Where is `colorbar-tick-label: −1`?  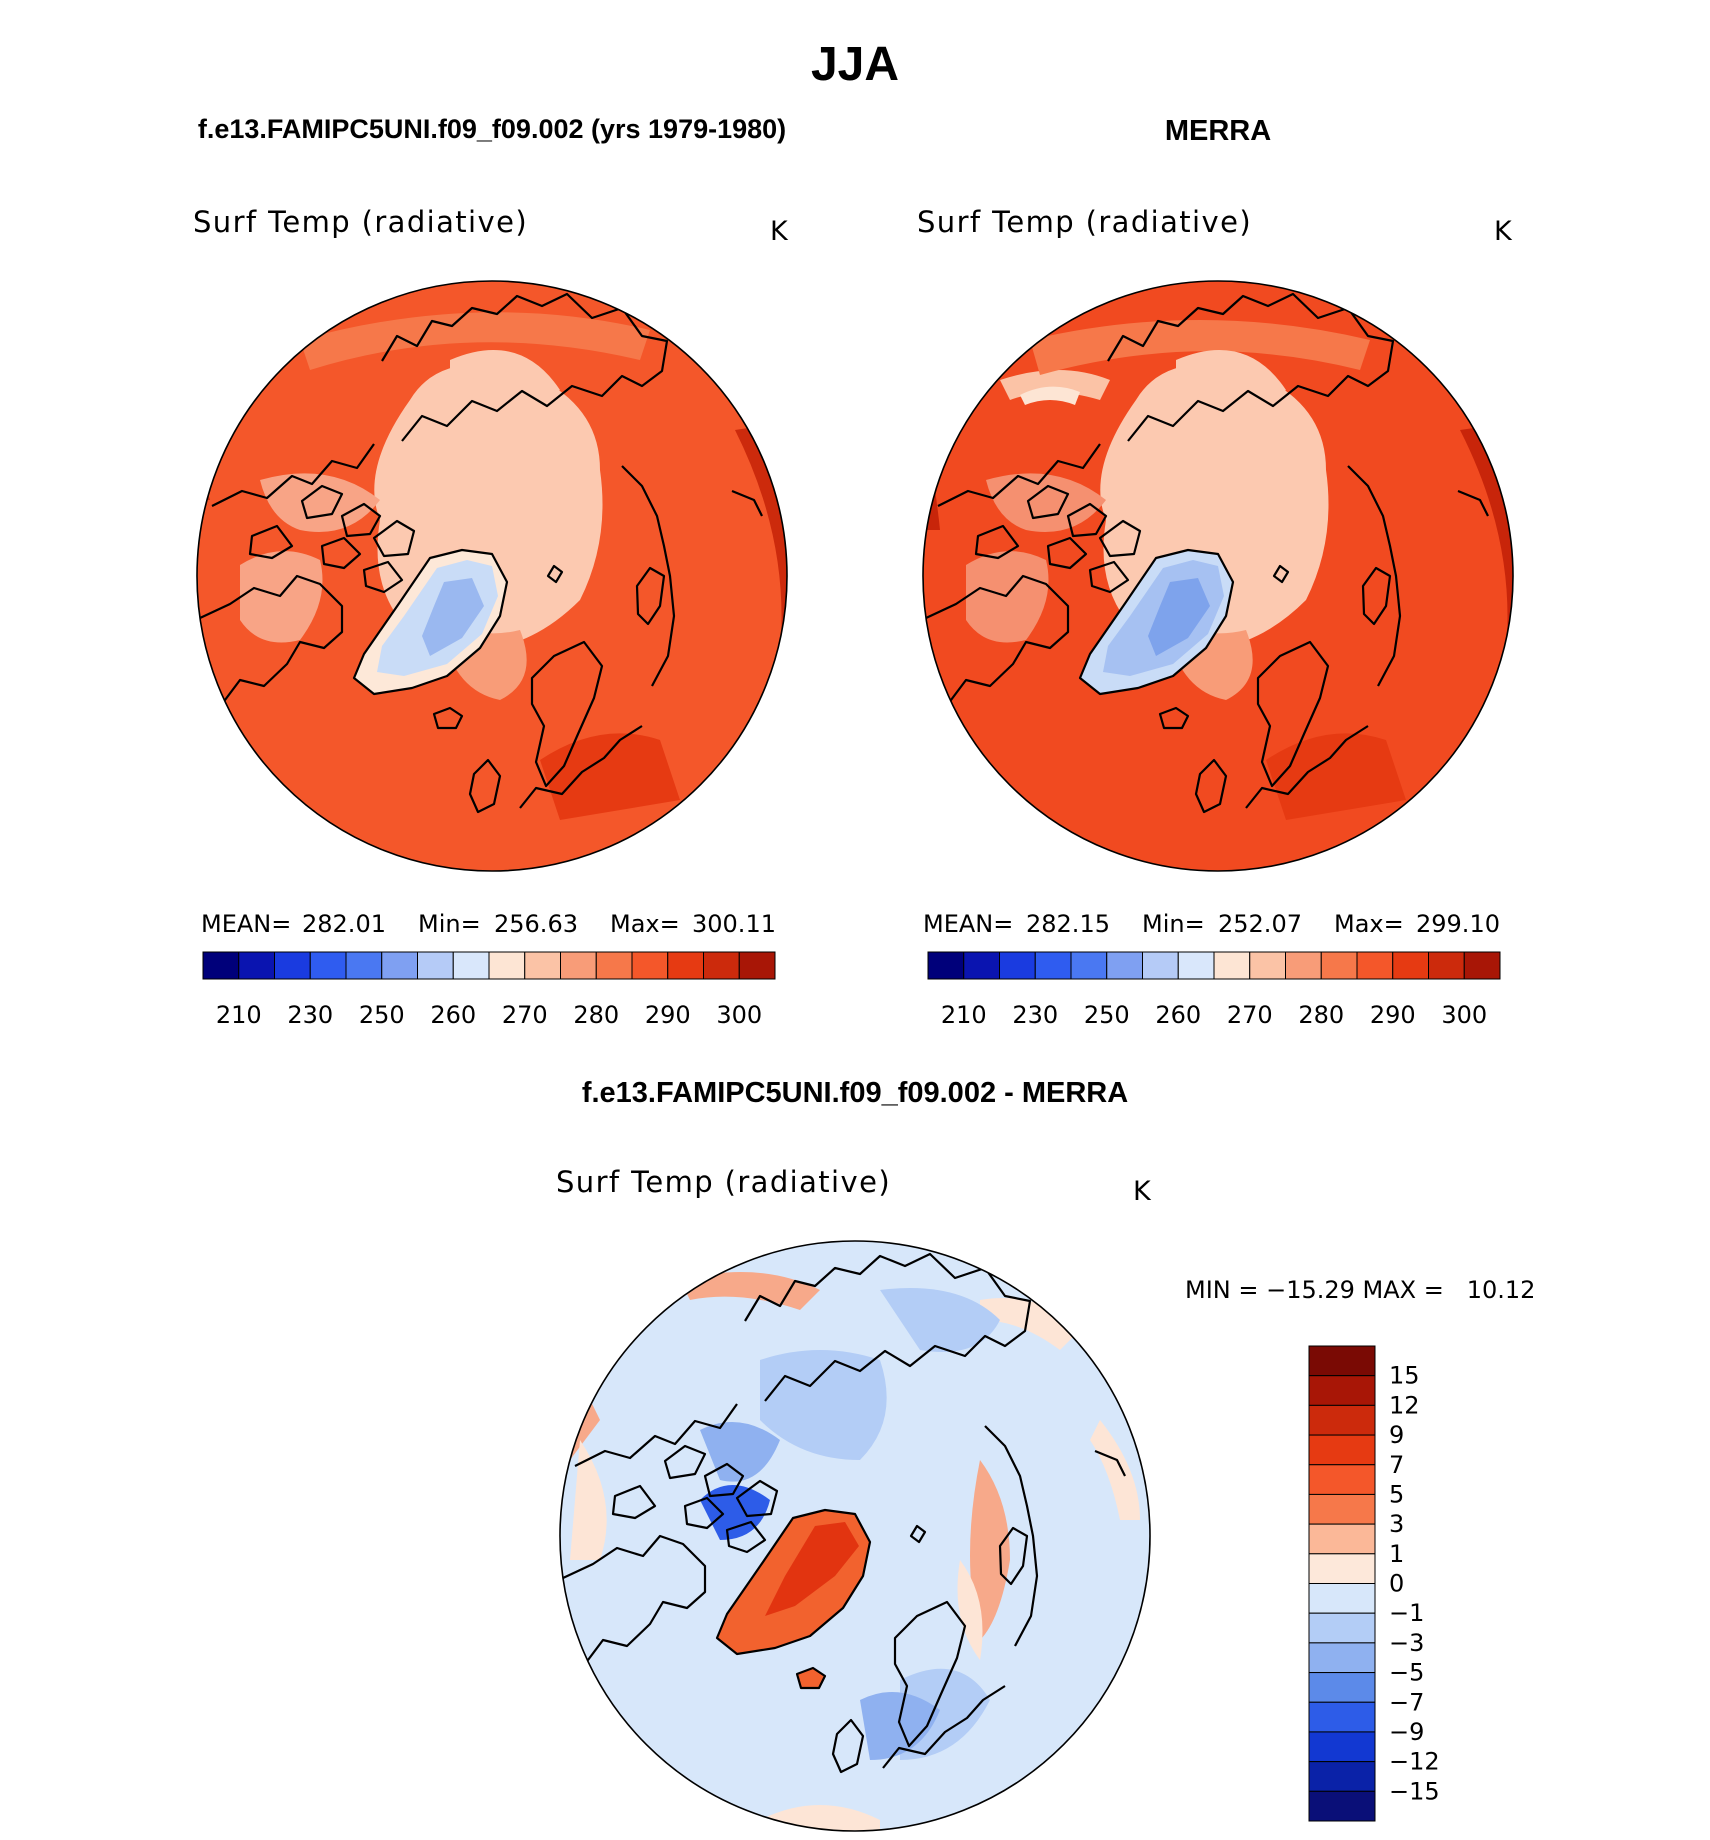 colorbar-tick-label: −1 is located at coordinates (1406, 1613).